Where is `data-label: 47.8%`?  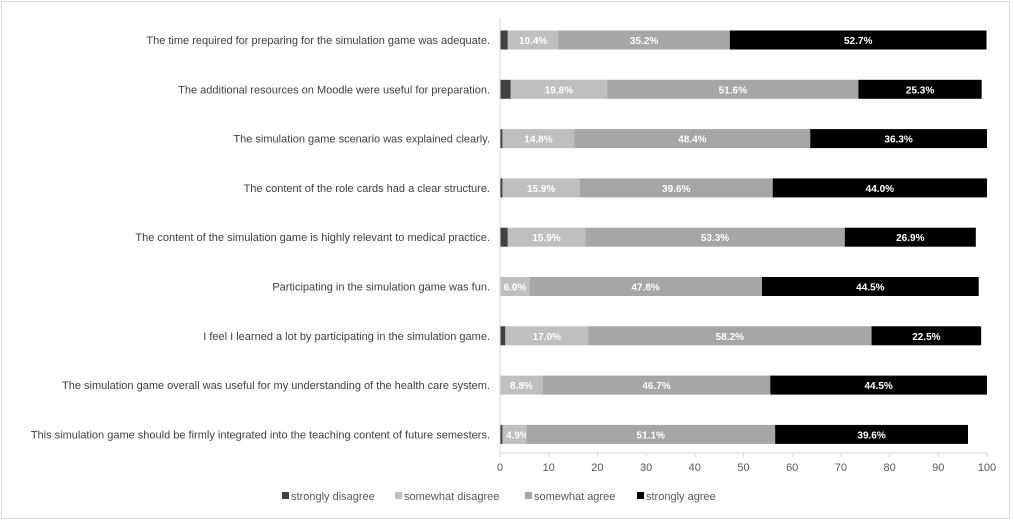 data-label: 47.8% is located at coordinates (645, 288).